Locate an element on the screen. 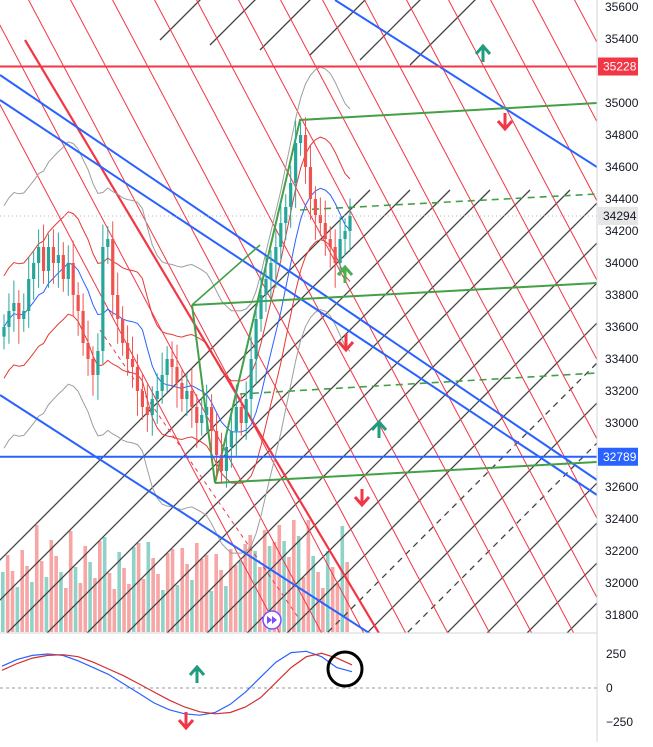 This screenshot has height=747, width=653. price-tick-label: 32600 is located at coordinates (622, 487).